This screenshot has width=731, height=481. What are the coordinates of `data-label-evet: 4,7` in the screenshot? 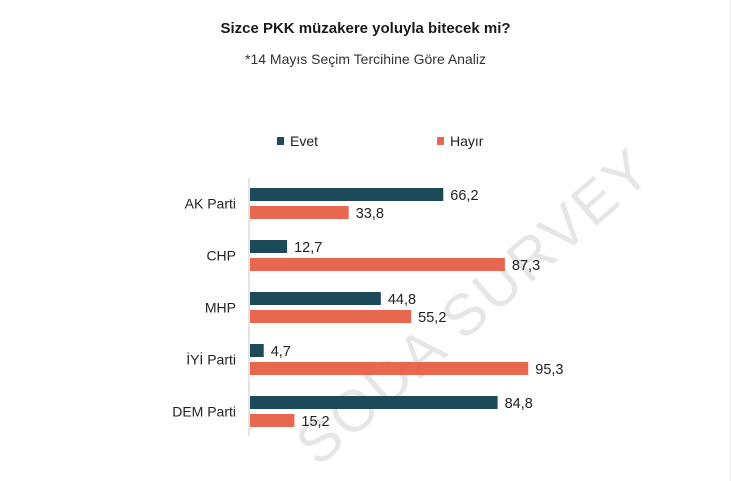 It's located at (281, 352).